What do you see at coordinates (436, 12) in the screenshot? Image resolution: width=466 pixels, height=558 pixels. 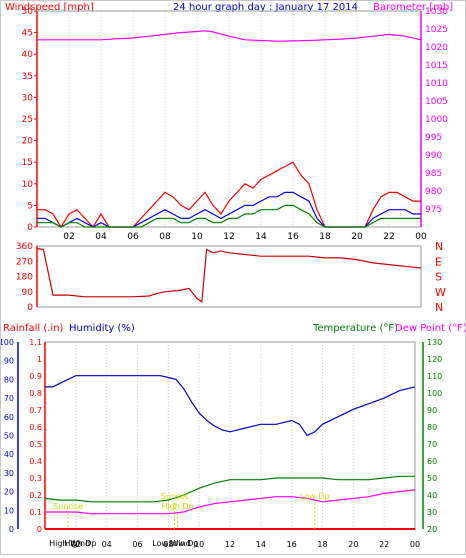 I see `barometer-tick-label: 1030` at bounding box center [436, 12].